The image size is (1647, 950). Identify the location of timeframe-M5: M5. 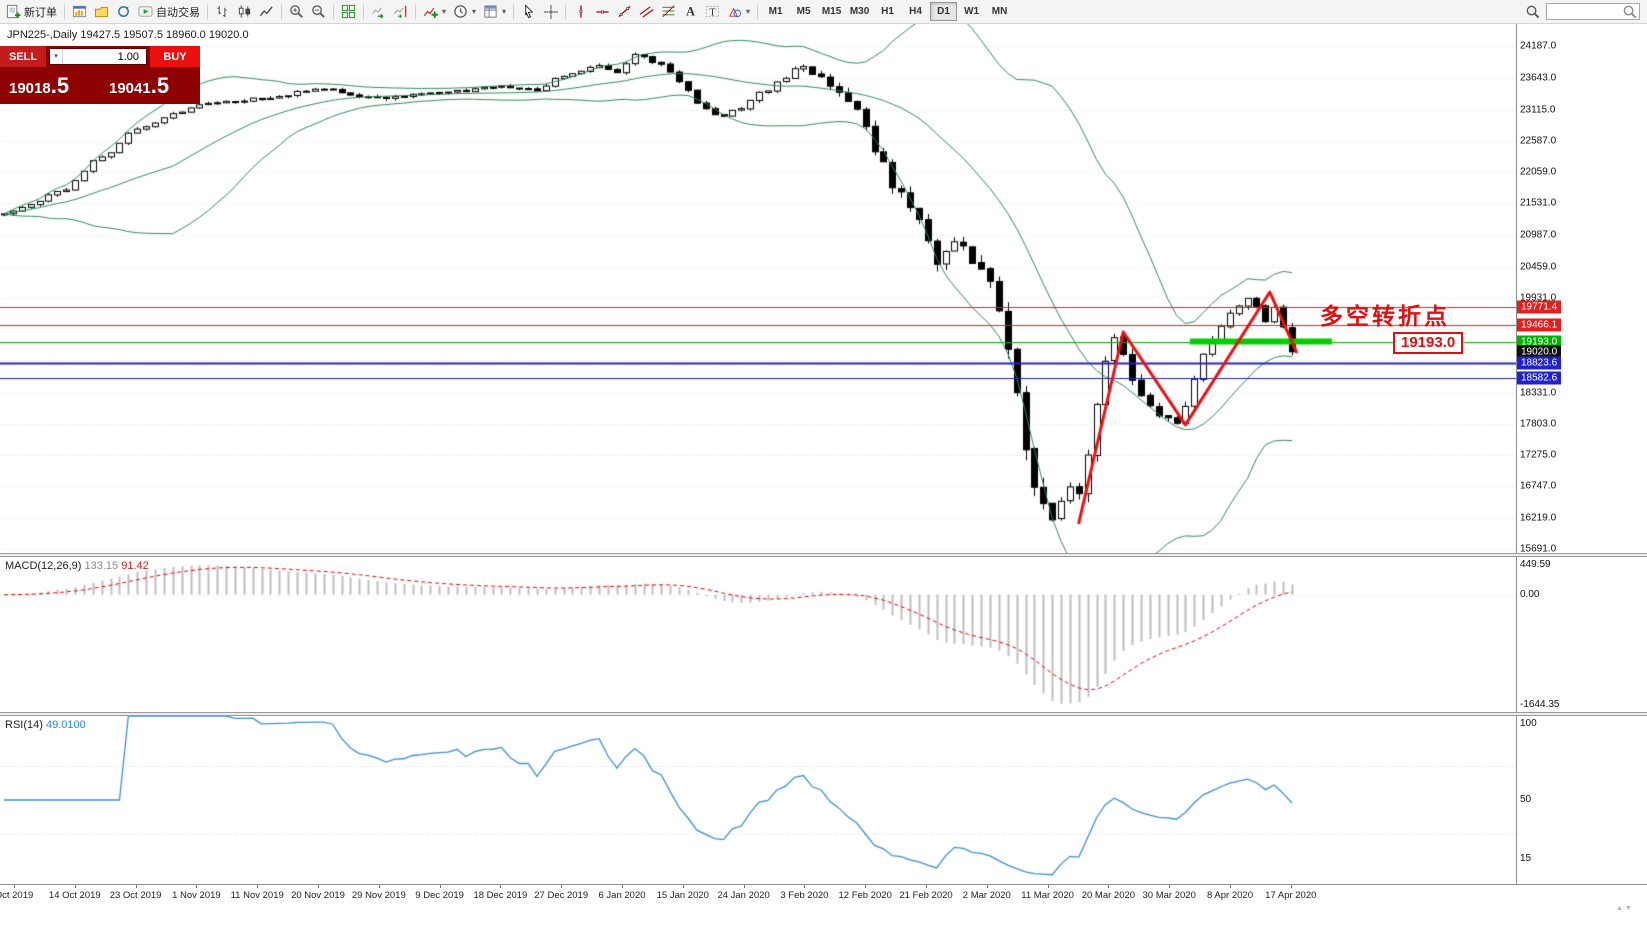
(803, 11).